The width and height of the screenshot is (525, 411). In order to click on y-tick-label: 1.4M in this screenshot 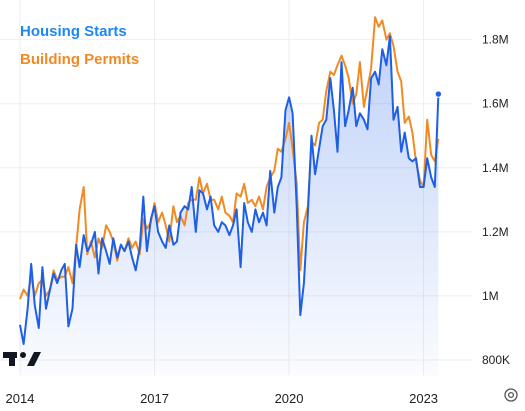, I will do `click(495, 168)`.